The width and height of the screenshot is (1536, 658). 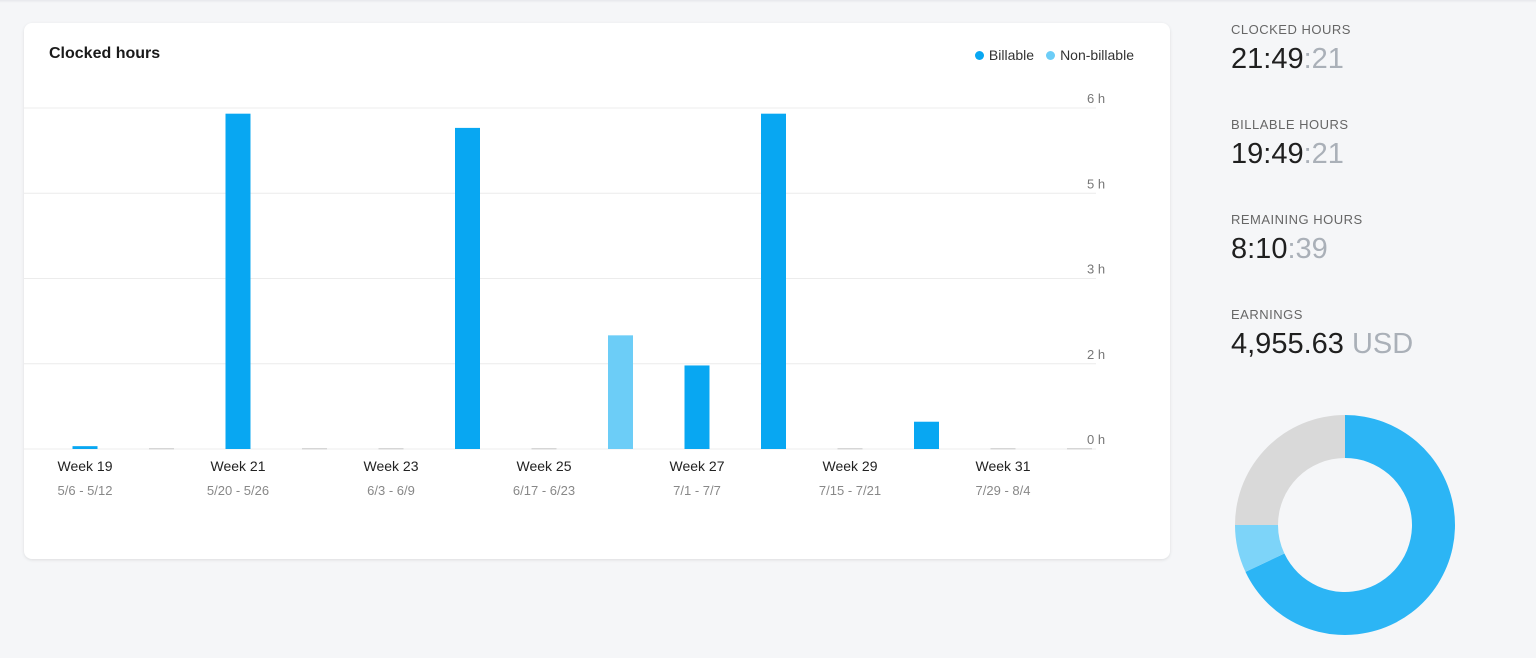 What do you see at coordinates (105, 53) in the screenshot?
I see `card-title: Clocked hours` at bounding box center [105, 53].